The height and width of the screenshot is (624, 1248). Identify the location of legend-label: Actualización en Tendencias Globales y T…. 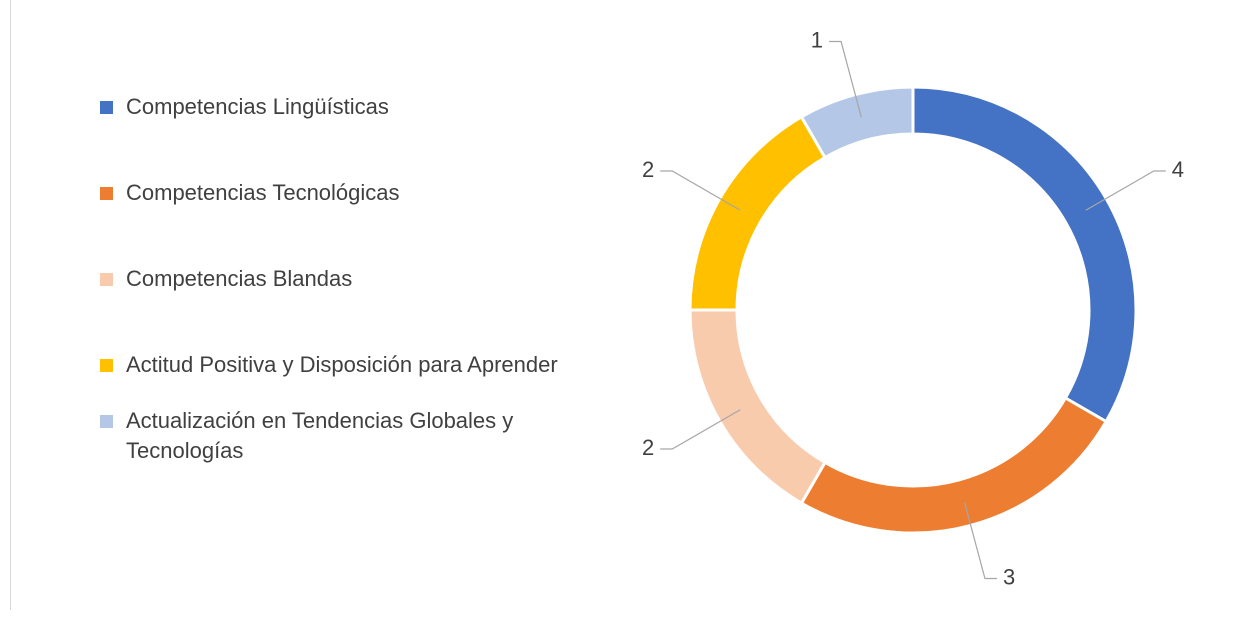
(320, 435).